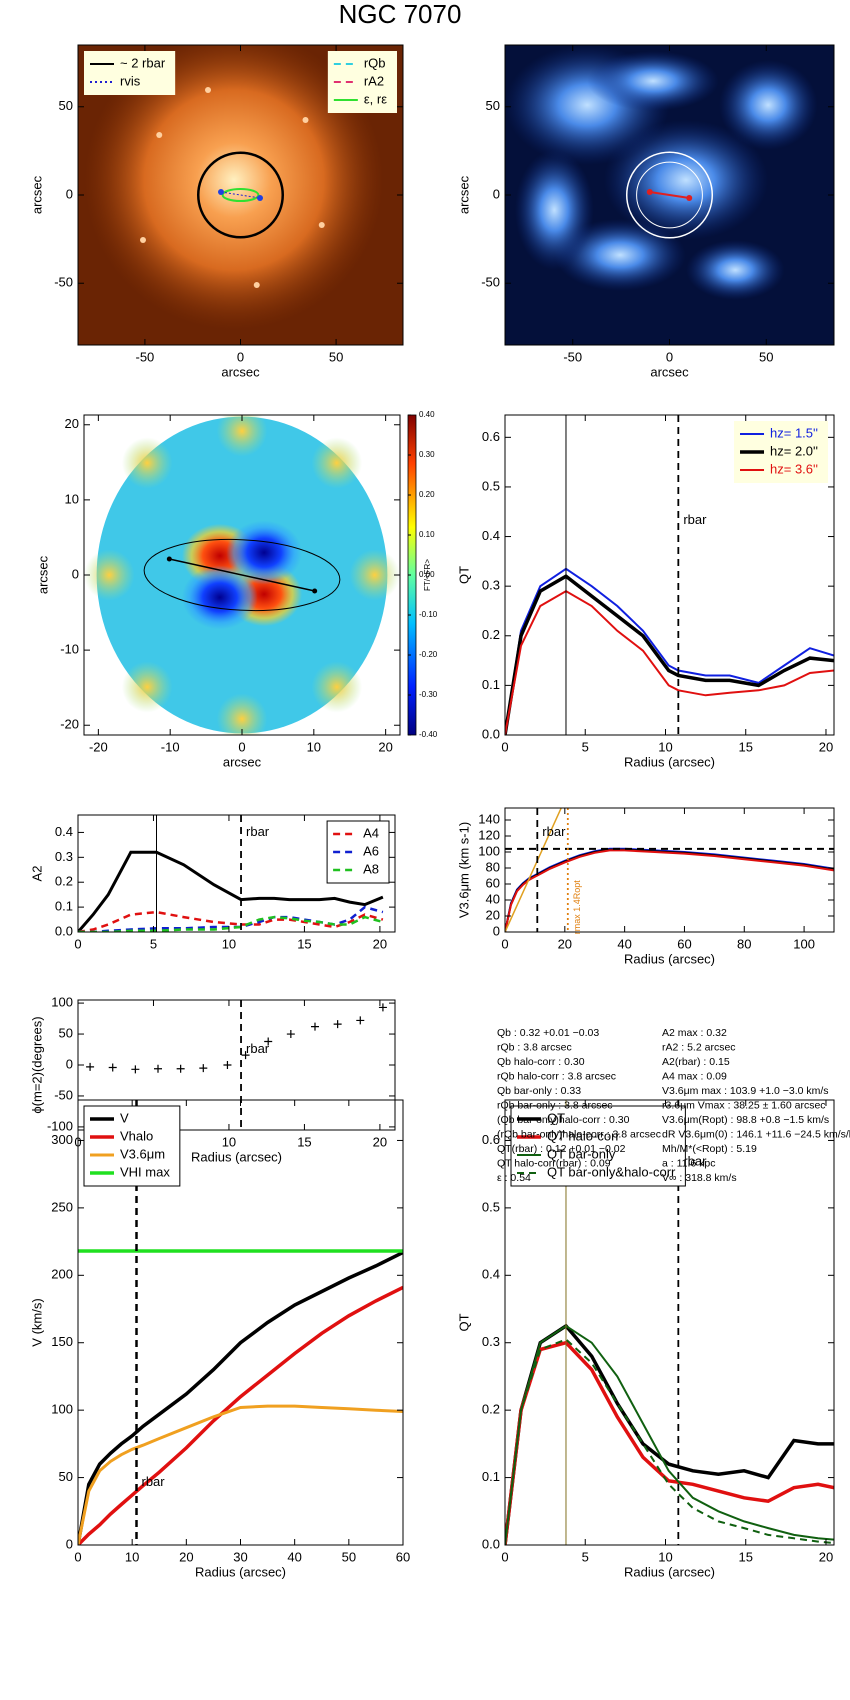 The width and height of the screenshot is (850, 1700). Describe the element at coordinates (60, 1125) in the screenshot. I see `y-tick-label: -100` at that location.